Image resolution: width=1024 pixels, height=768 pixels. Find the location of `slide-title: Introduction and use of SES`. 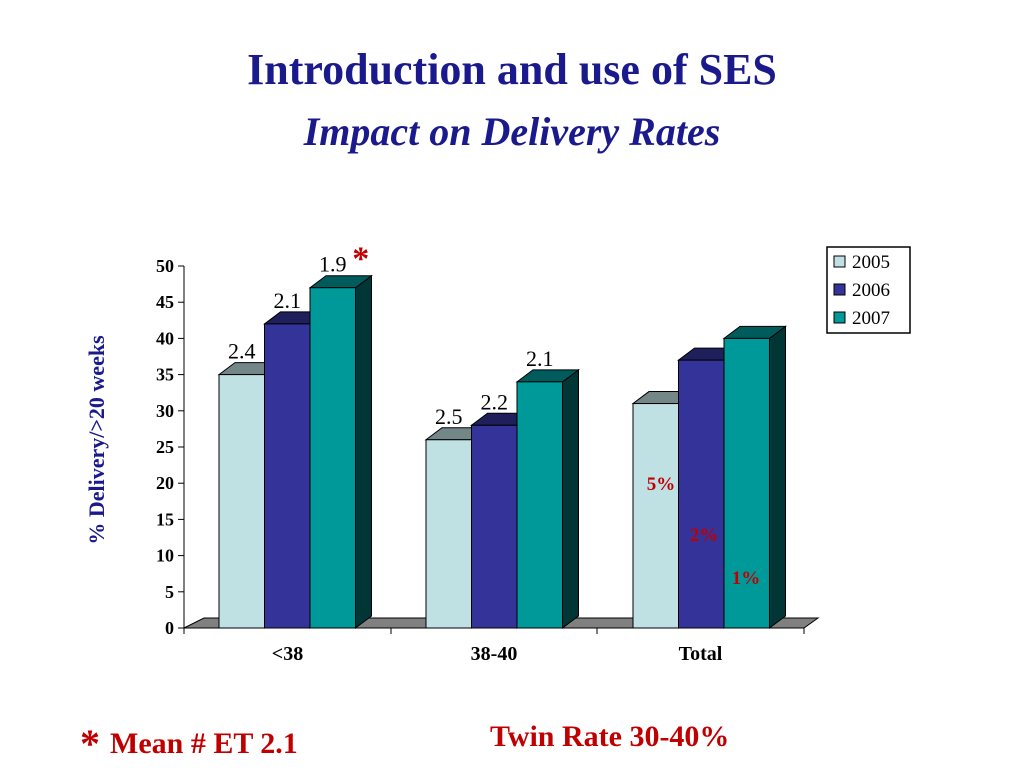

slide-title: Introduction and use of SES is located at coordinates (512, 69).